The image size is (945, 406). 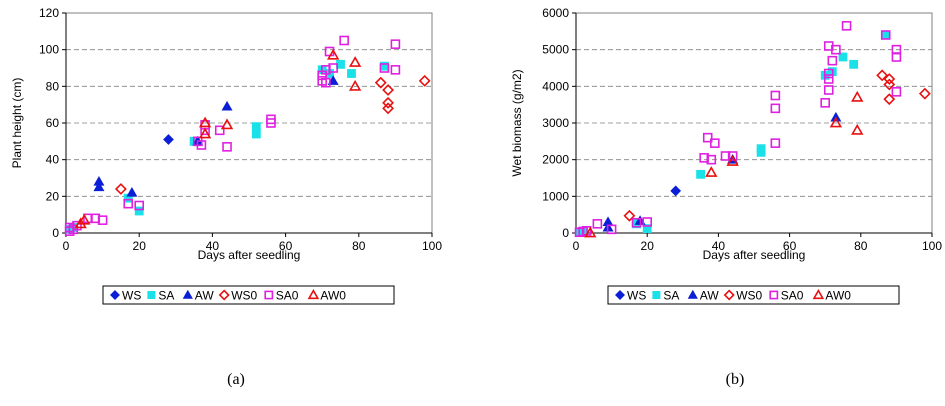 I want to click on legend-marker-ws, so click(x=620, y=295).